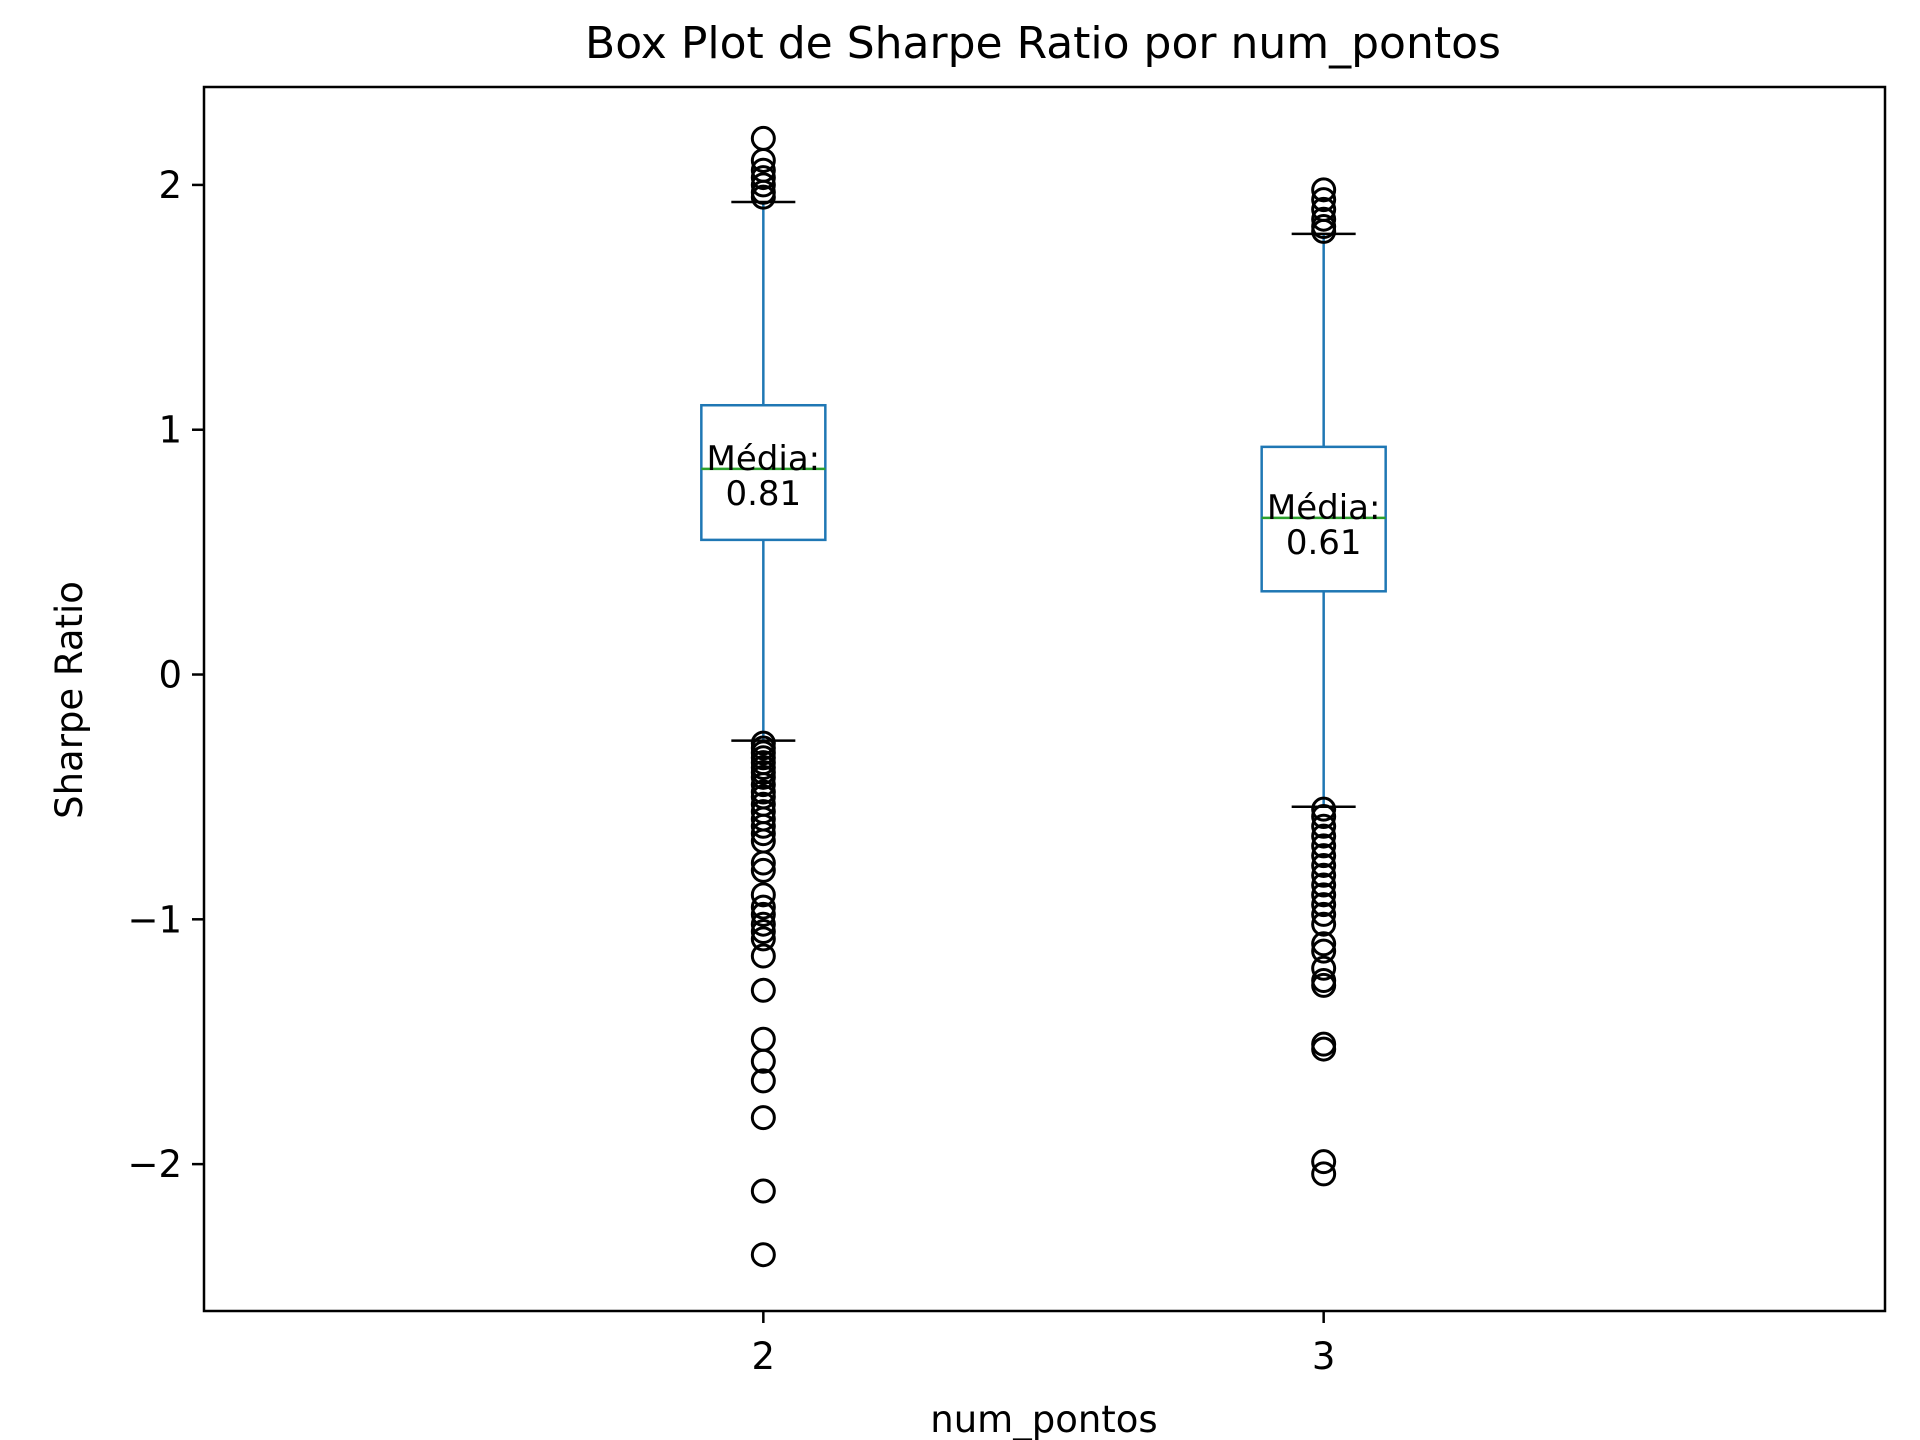 Image resolution: width=1920 pixels, height=1440 pixels. I want to click on box-iqr, so click(763, 472).